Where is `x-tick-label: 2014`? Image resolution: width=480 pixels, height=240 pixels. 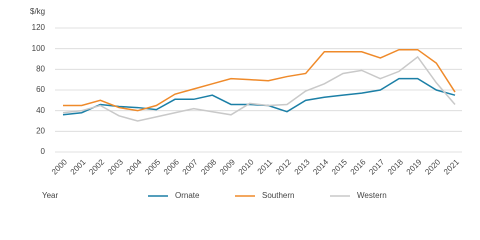 x-tick-label: 2014 is located at coordinates (320, 166).